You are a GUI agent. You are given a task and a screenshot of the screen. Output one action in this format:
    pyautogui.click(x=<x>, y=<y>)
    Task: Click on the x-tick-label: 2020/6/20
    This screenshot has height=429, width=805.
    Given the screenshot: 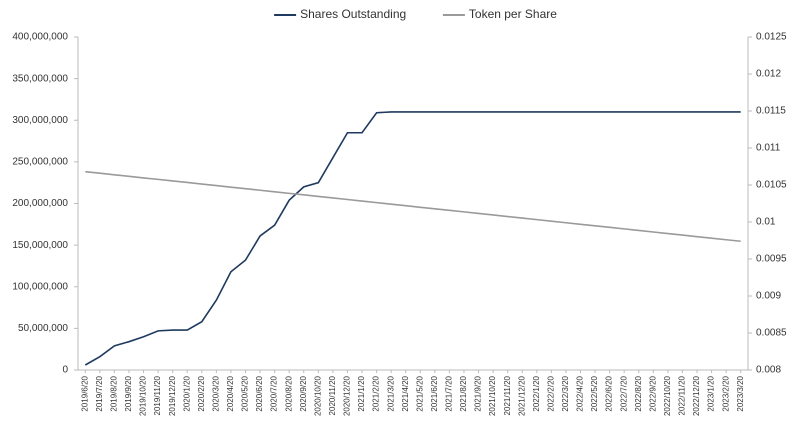 What is the action you would take?
    pyautogui.click(x=259, y=393)
    